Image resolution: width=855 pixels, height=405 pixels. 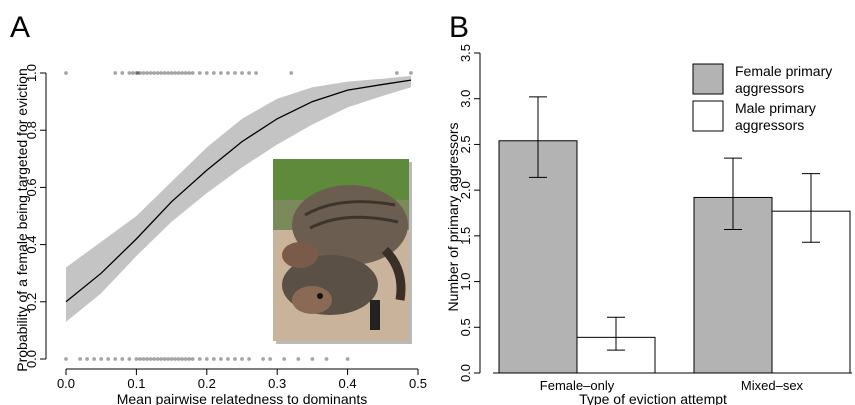 What do you see at coordinates (348, 383) in the screenshot?
I see `x-tick-label: 0.4` at bounding box center [348, 383].